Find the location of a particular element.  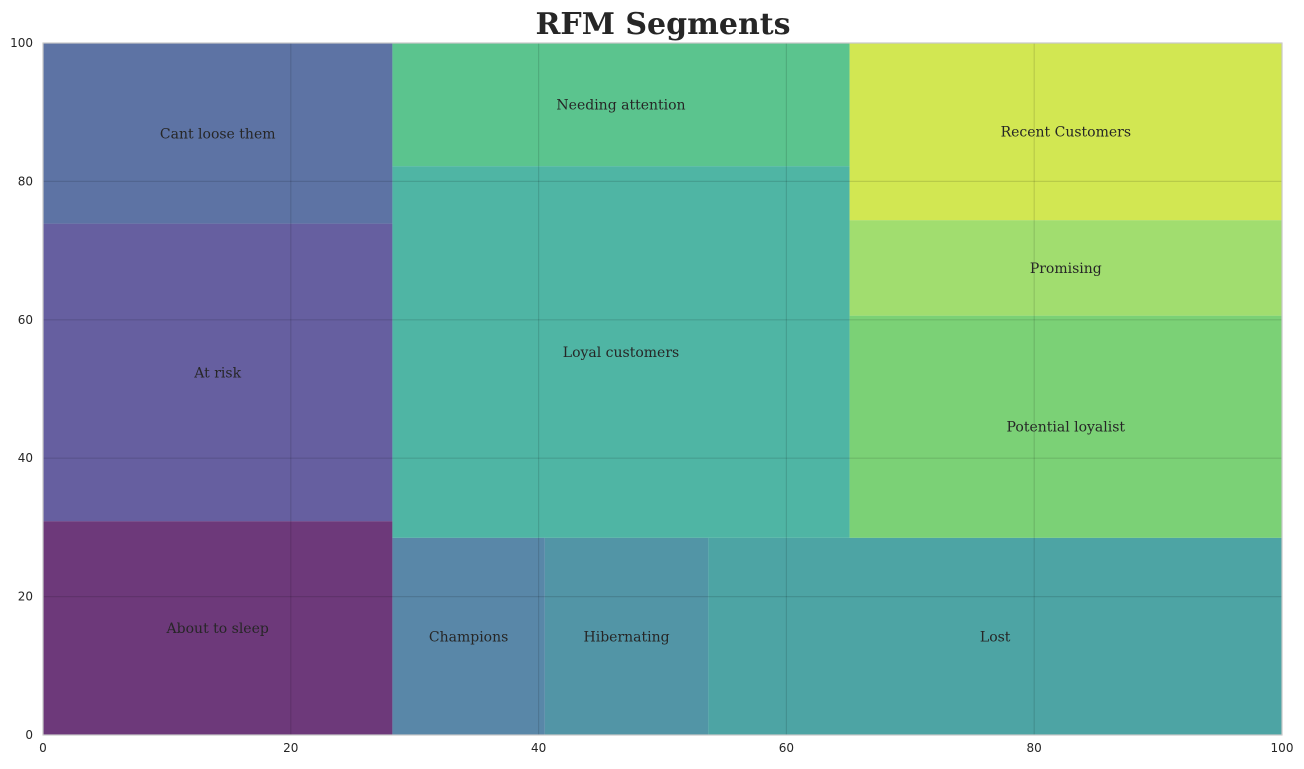

segment-label-promising: Promising is located at coordinates (1066, 269).